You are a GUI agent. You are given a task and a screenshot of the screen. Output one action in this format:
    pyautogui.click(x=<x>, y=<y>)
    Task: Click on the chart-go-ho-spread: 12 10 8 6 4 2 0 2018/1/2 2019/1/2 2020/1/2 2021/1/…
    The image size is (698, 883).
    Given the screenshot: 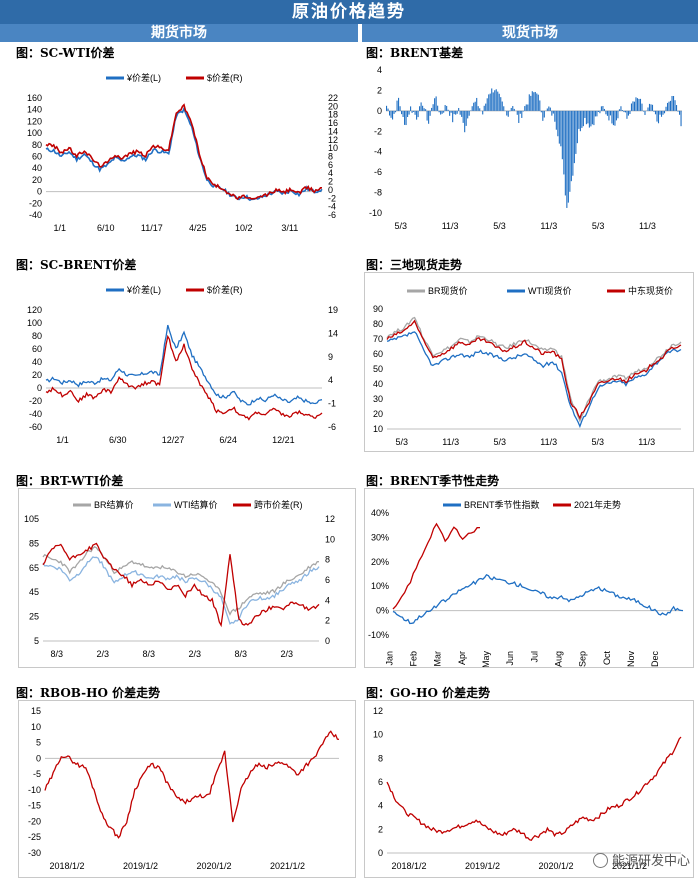 What is the action you would take?
    pyautogui.click(x=529, y=789)
    